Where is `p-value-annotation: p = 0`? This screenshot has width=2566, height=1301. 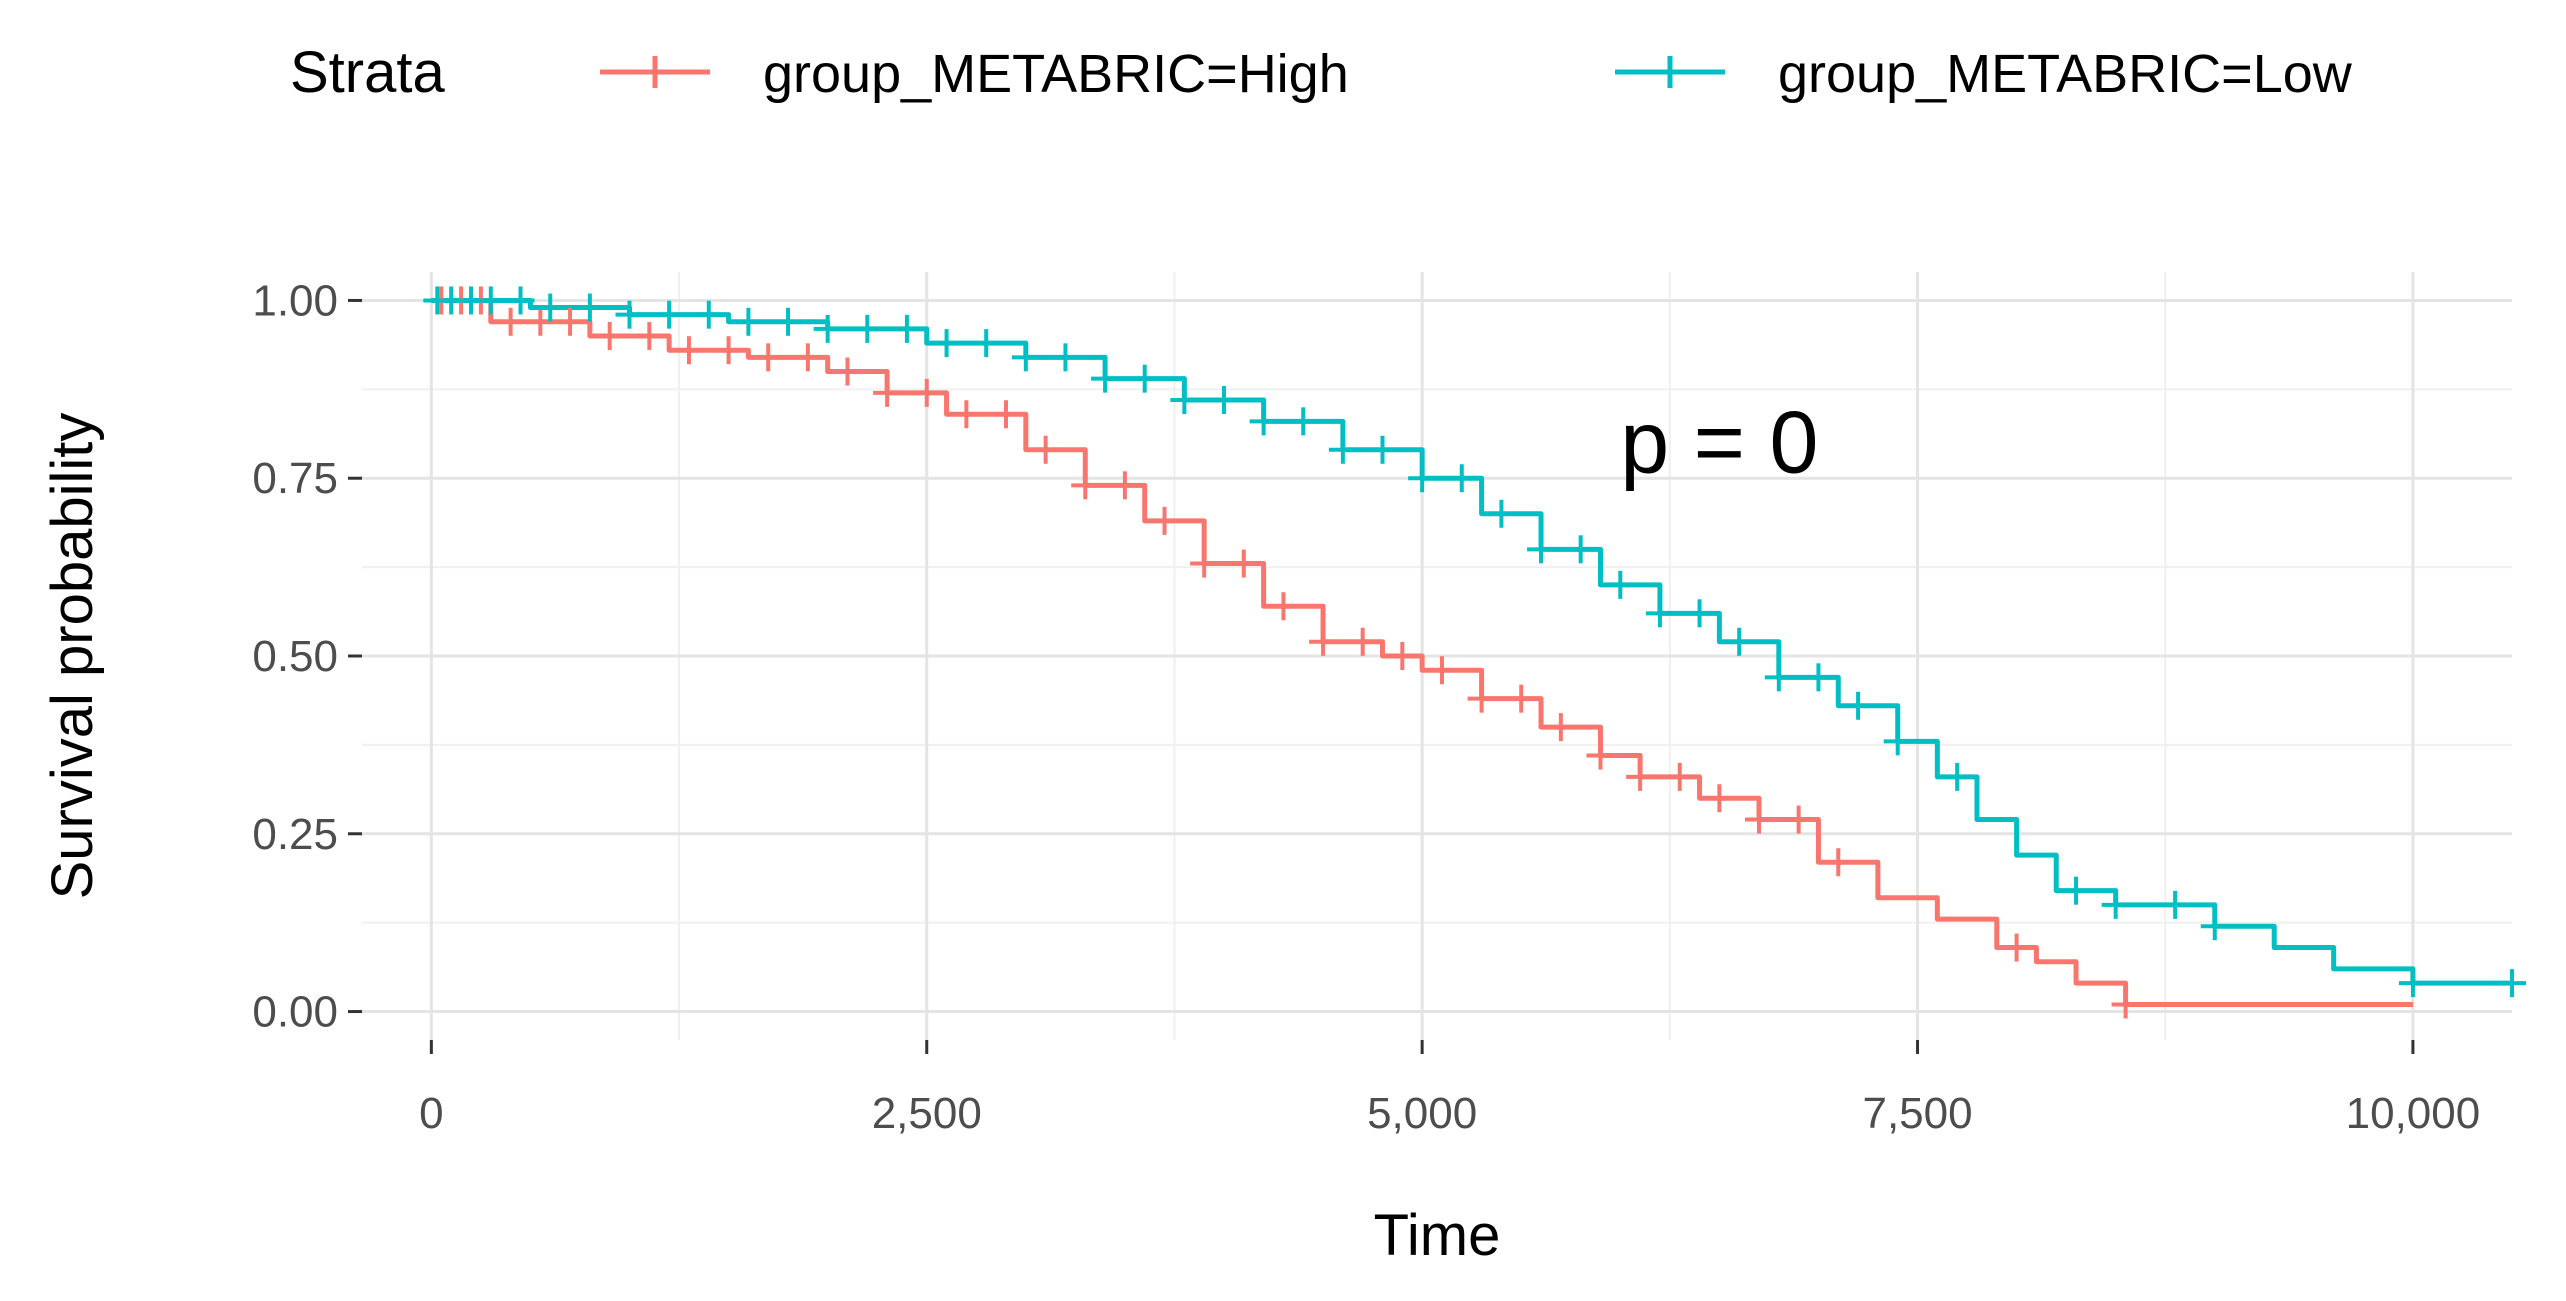 p-value-annotation: p = 0 is located at coordinates (1719, 442).